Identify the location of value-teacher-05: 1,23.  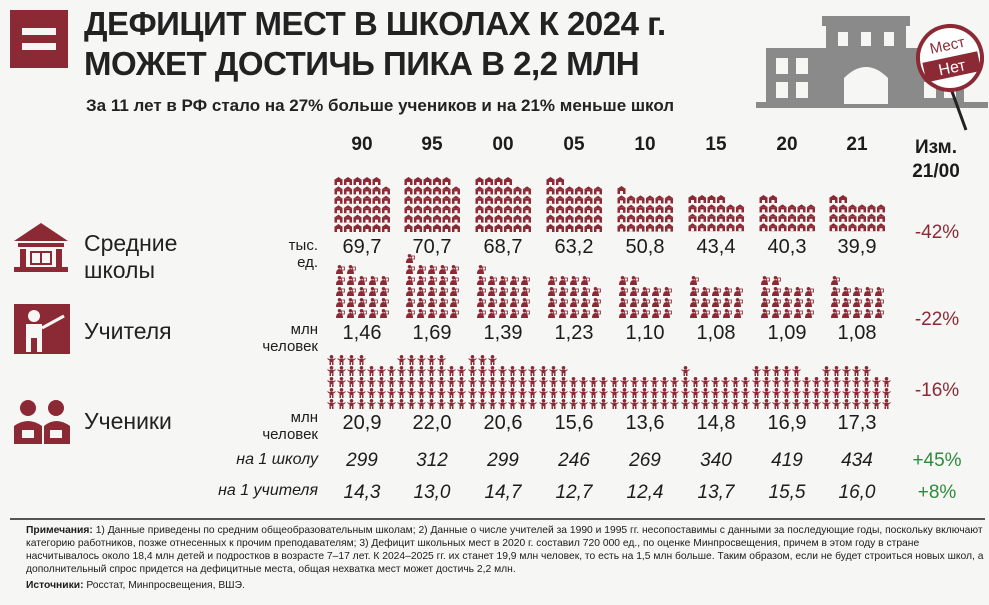
(574, 333).